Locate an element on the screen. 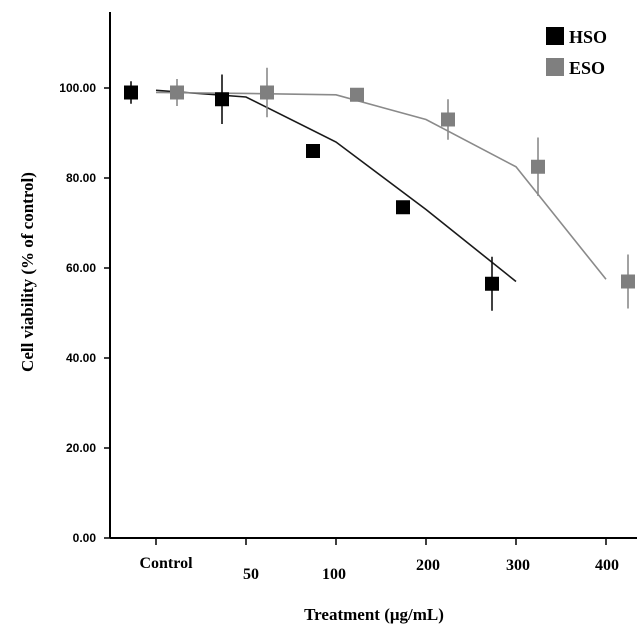  x-tick-label: 200 is located at coordinates (428, 565).